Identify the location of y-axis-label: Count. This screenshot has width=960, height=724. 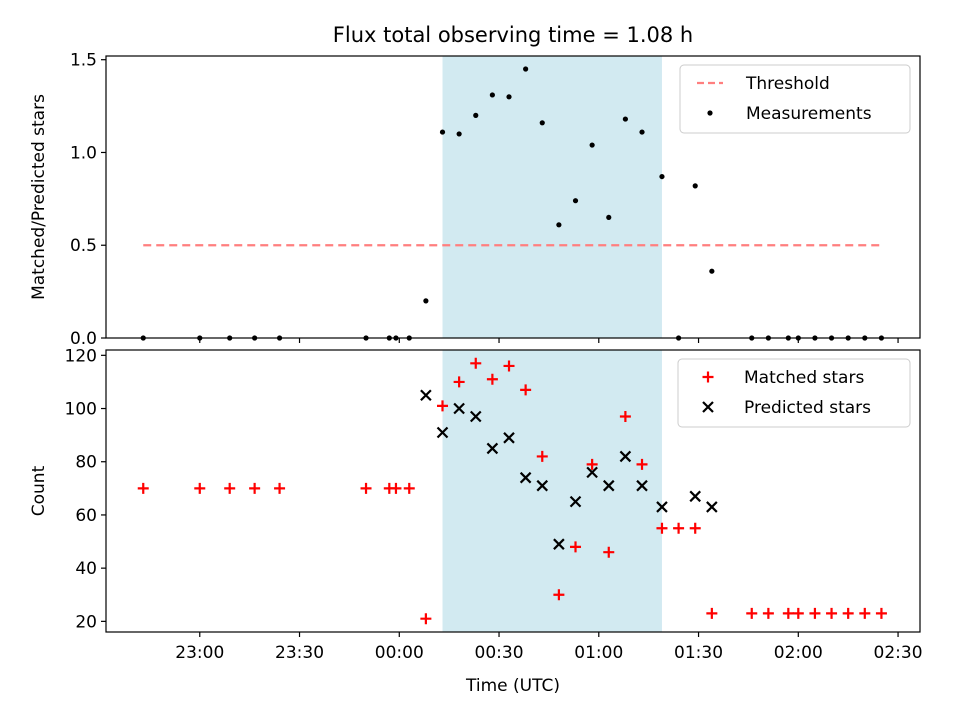
(39, 490).